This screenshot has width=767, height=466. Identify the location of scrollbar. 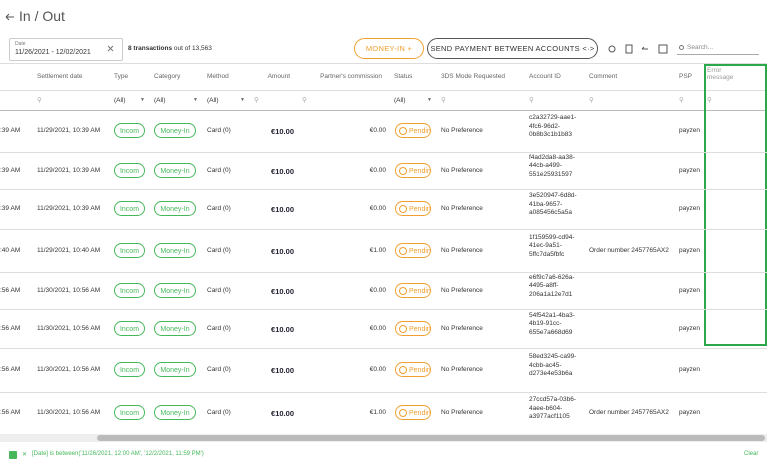
(383, 438).